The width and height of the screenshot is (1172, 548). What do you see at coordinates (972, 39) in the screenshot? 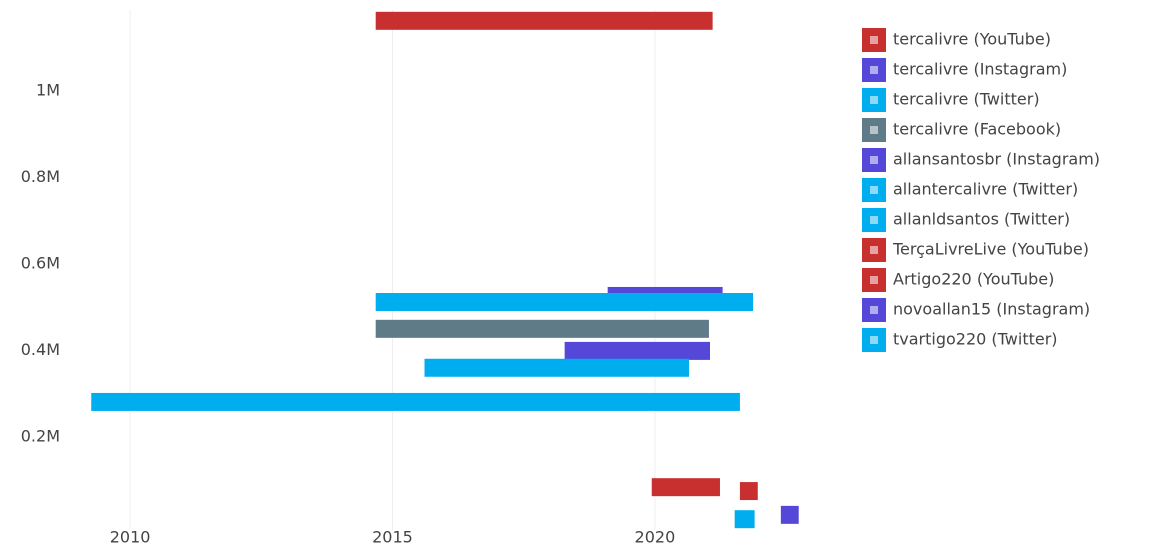
I see `legend-label: tercalivre (YouTube)` at bounding box center [972, 39].